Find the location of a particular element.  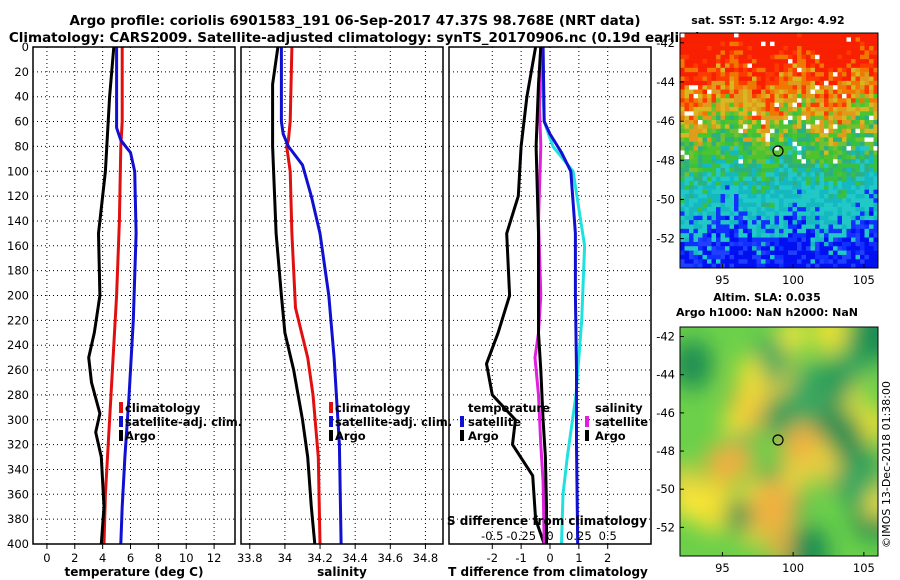

map-y-tick-label: -46 is located at coordinates (665, 121).